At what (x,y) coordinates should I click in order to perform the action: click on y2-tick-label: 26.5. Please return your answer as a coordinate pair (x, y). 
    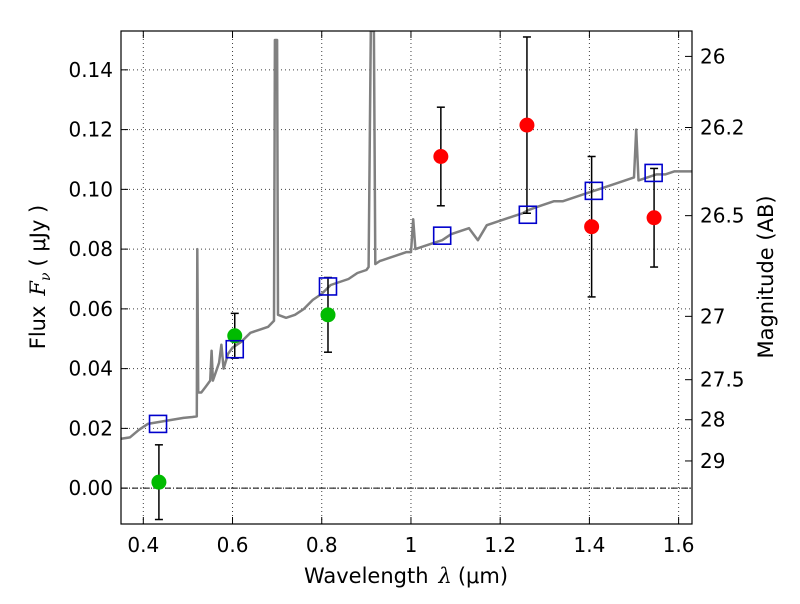
    Looking at the image, I should click on (722, 216).